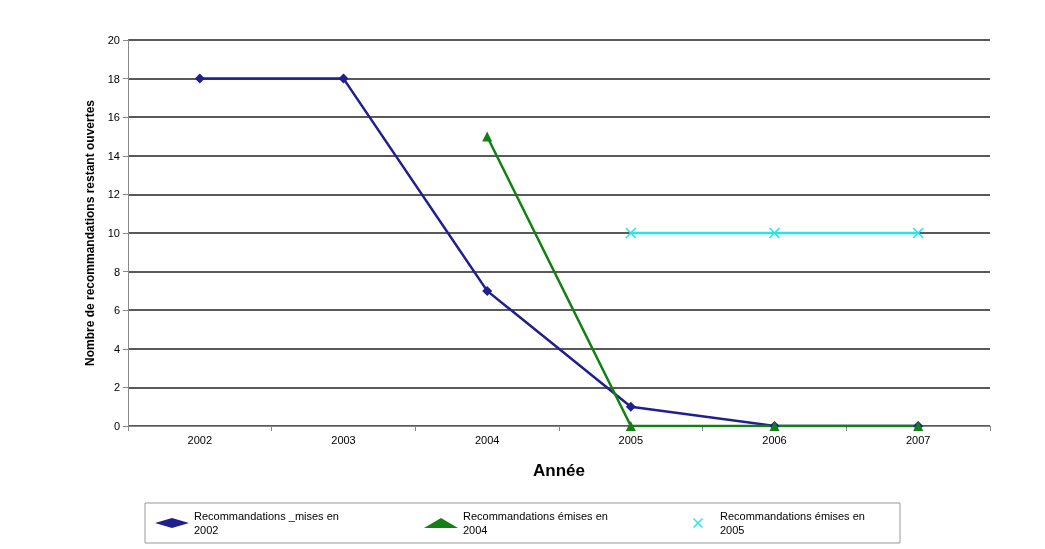 This screenshot has width=1045, height=549. I want to click on y-tick-label: 14, so click(113, 155).